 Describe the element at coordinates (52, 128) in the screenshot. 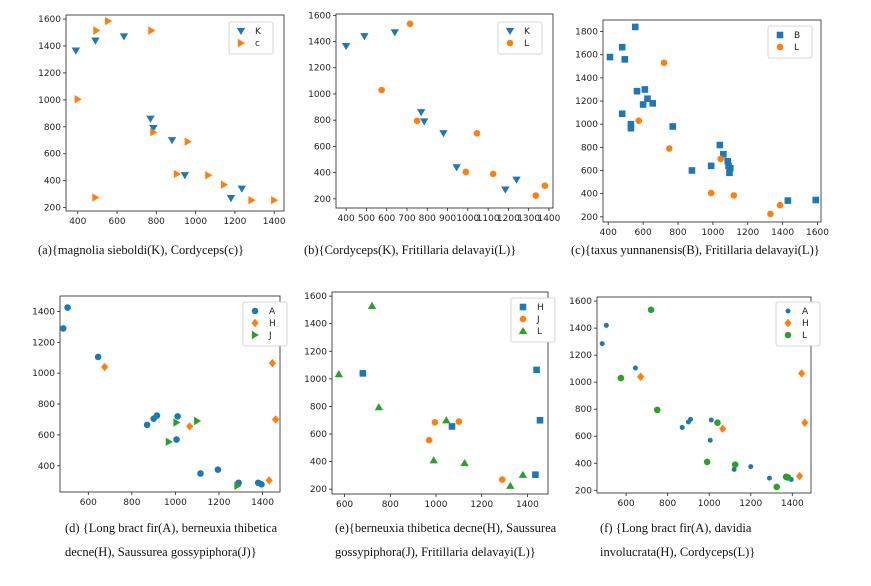

I see `y-tick-label: 800` at that location.